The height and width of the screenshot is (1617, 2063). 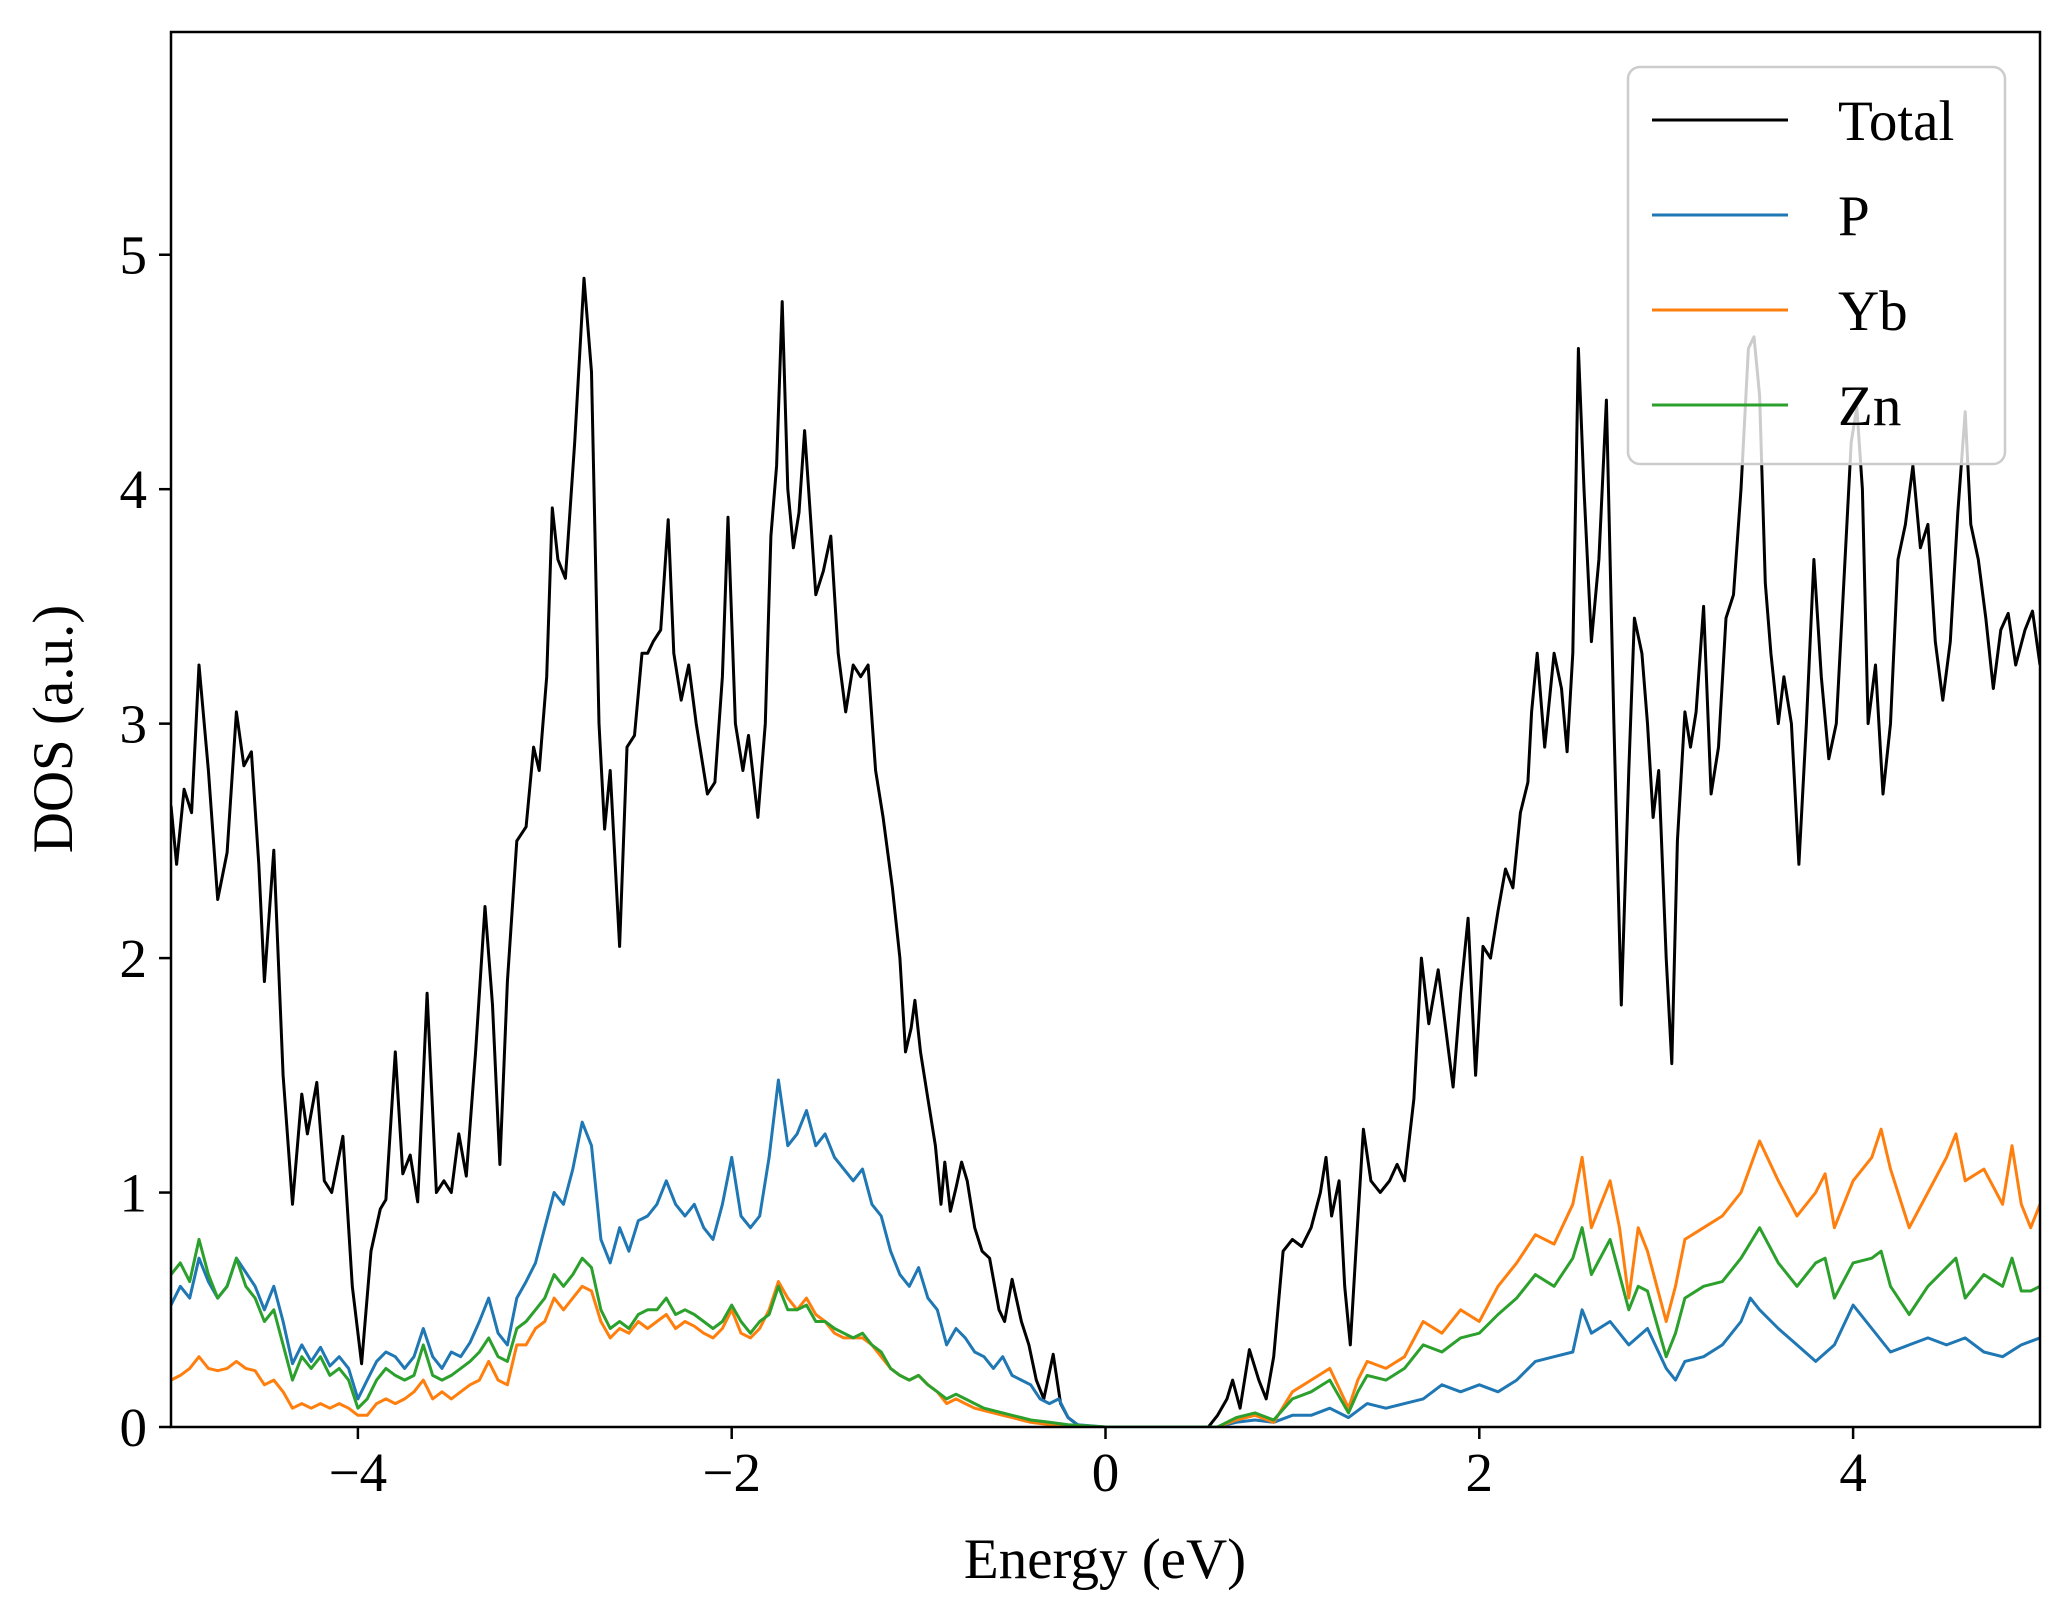 What do you see at coordinates (134, 255) in the screenshot?
I see `y-tick-label: 5` at bounding box center [134, 255].